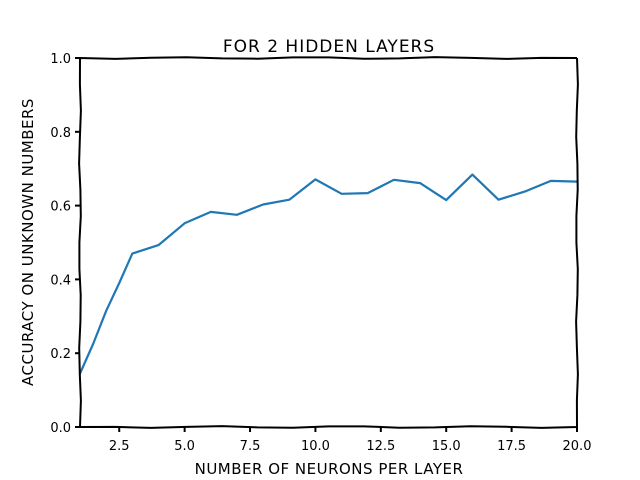 This screenshot has height=480, width=640. I want to click on y-tick-label: 0.6, so click(60, 207).